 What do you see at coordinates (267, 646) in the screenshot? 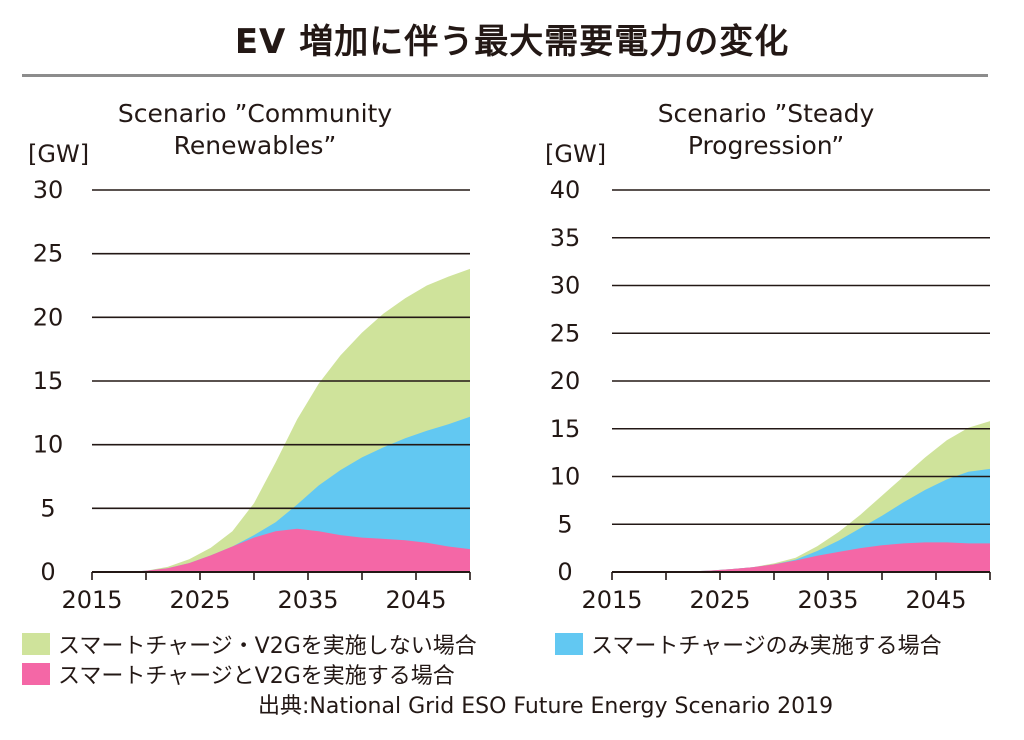
I see `legend-label: スマートチャージ・V2Gを実施しない場合` at bounding box center [267, 646].